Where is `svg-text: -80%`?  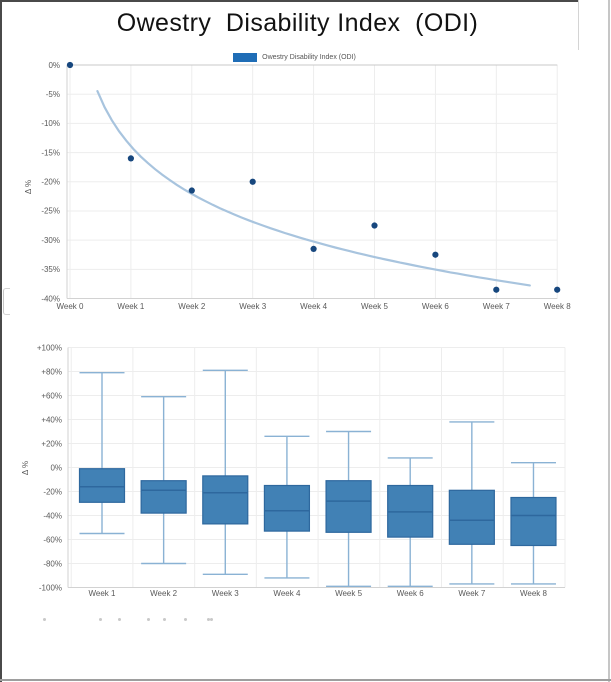
svg-text: -80% is located at coordinates (52, 563).